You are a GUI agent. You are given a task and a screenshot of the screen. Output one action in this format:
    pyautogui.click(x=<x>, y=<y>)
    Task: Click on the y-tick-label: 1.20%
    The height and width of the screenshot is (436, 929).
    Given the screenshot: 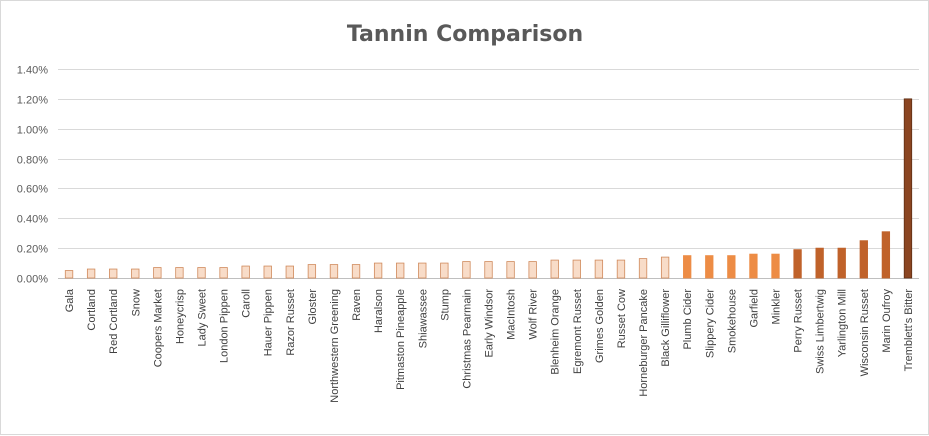 What is the action you would take?
    pyautogui.click(x=32, y=101)
    